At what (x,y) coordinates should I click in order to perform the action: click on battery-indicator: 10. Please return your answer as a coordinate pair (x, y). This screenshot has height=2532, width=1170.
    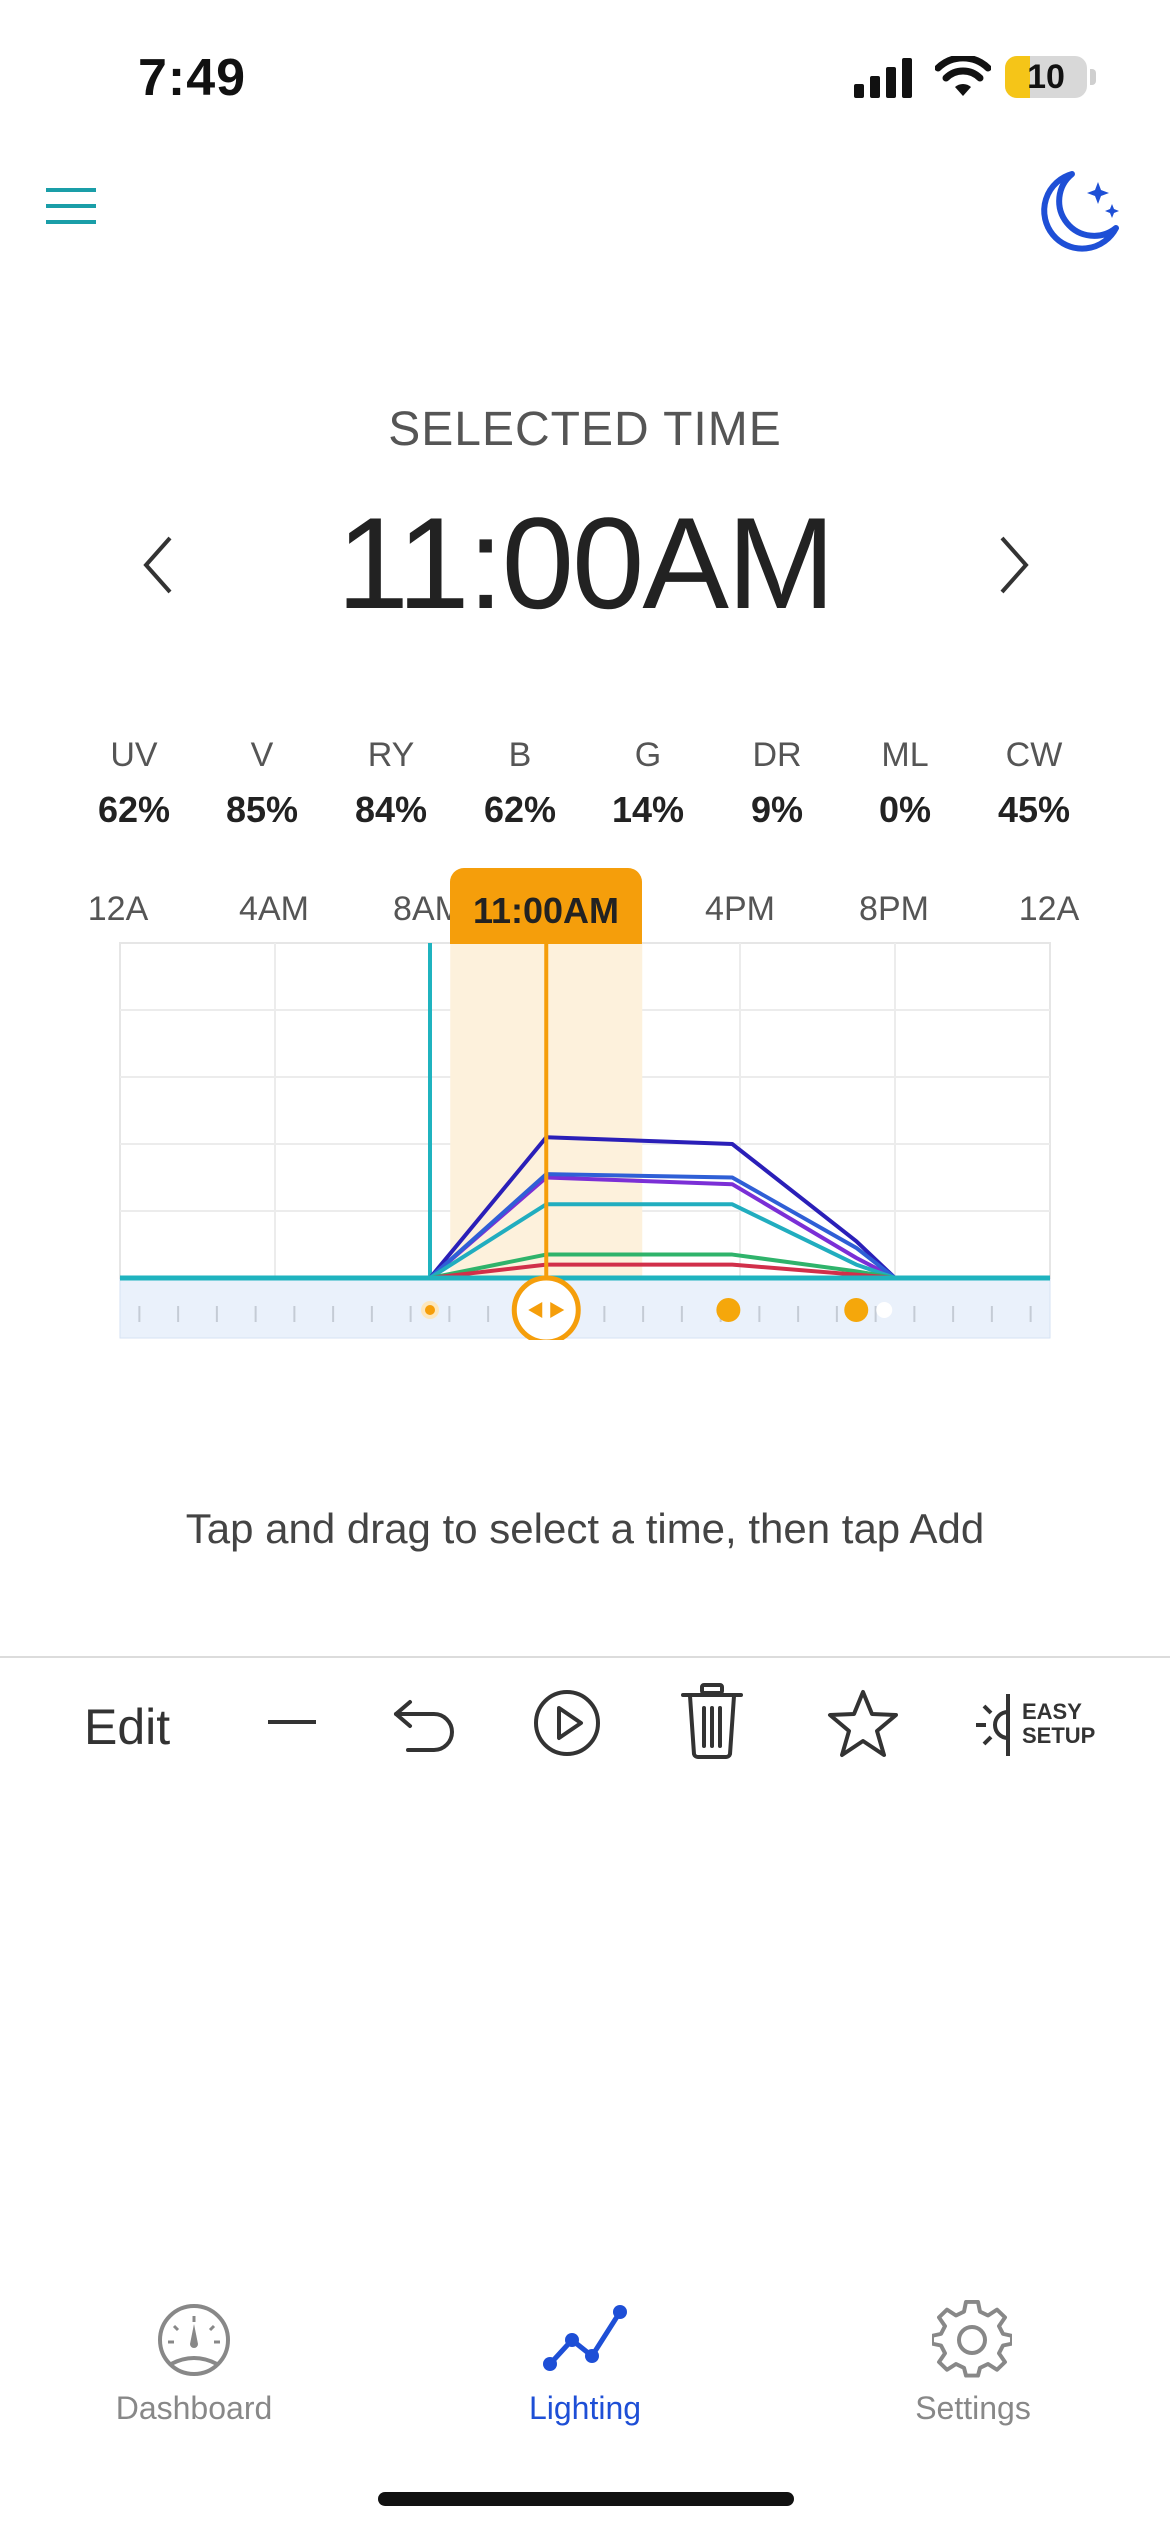
    Looking at the image, I should click on (1046, 77).